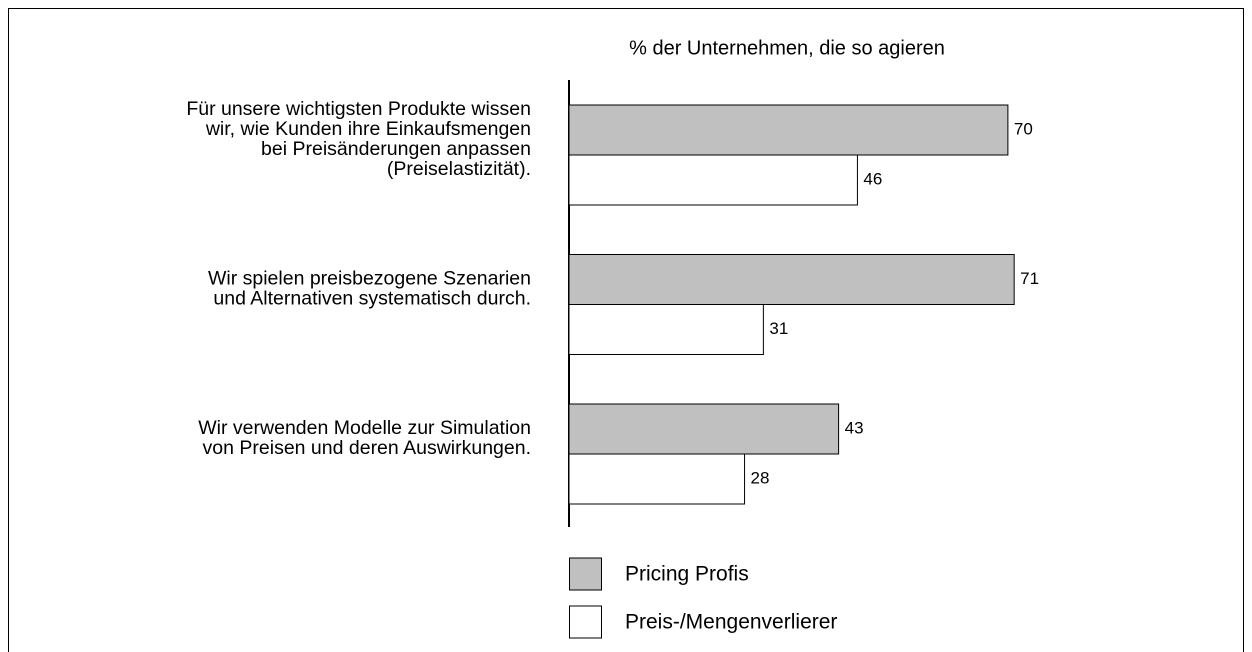  What do you see at coordinates (760, 477) in the screenshot?
I see `value-label: 28` at bounding box center [760, 477].